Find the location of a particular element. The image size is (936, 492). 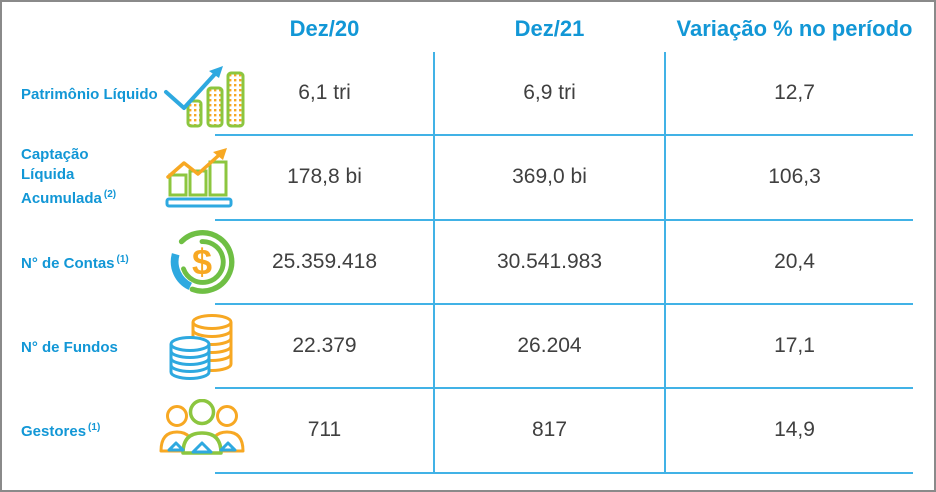

column-header-dez20: Dez/20 is located at coordinates (324, 28).